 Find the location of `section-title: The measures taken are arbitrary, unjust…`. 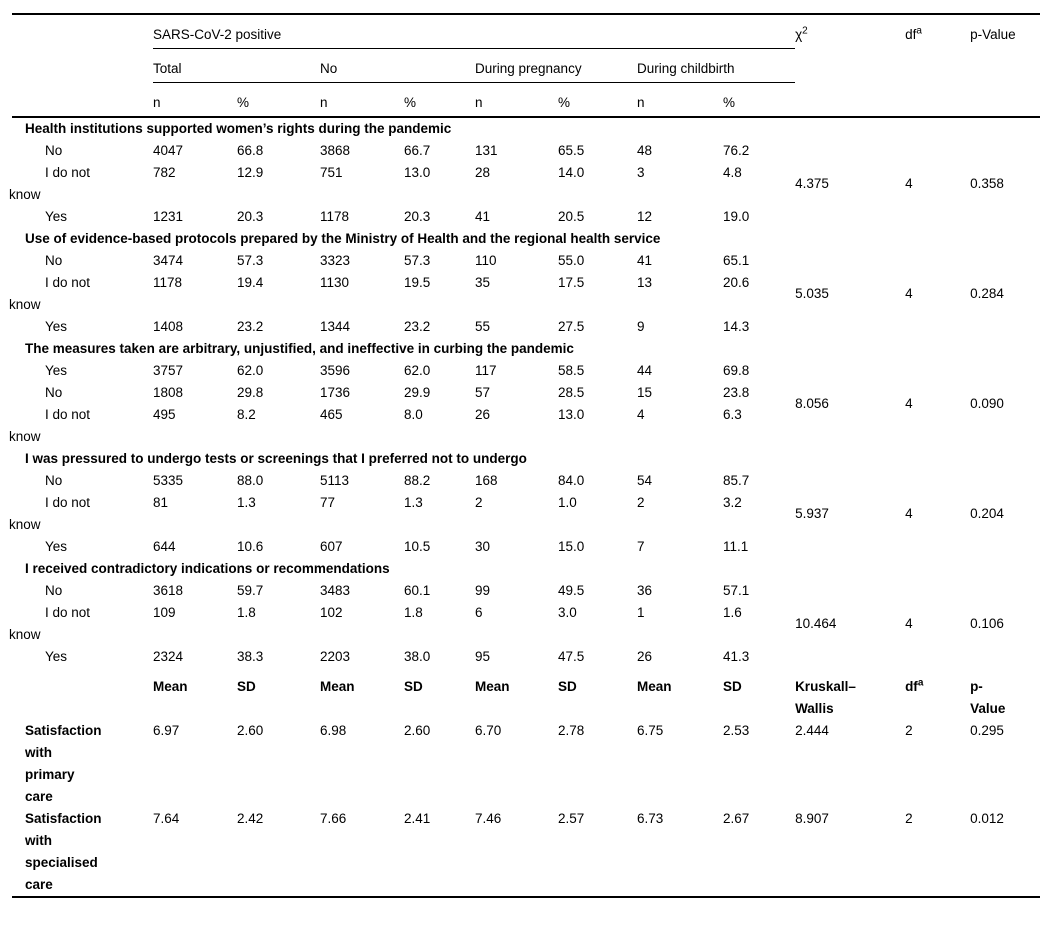

section-title: The measures taken are arbitrary, unjust… is located at coordinates (299, 348).